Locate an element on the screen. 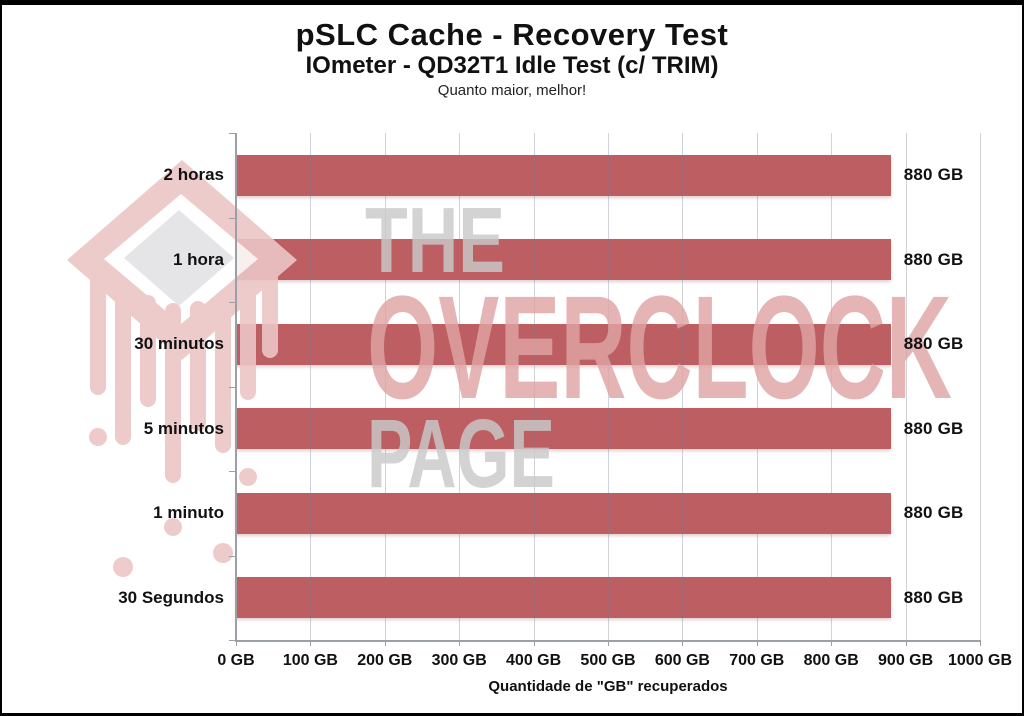 This screenshot has width=1024, height=716. category-label-30-minutos: 30 minutos is located at coordinates (179, 344).